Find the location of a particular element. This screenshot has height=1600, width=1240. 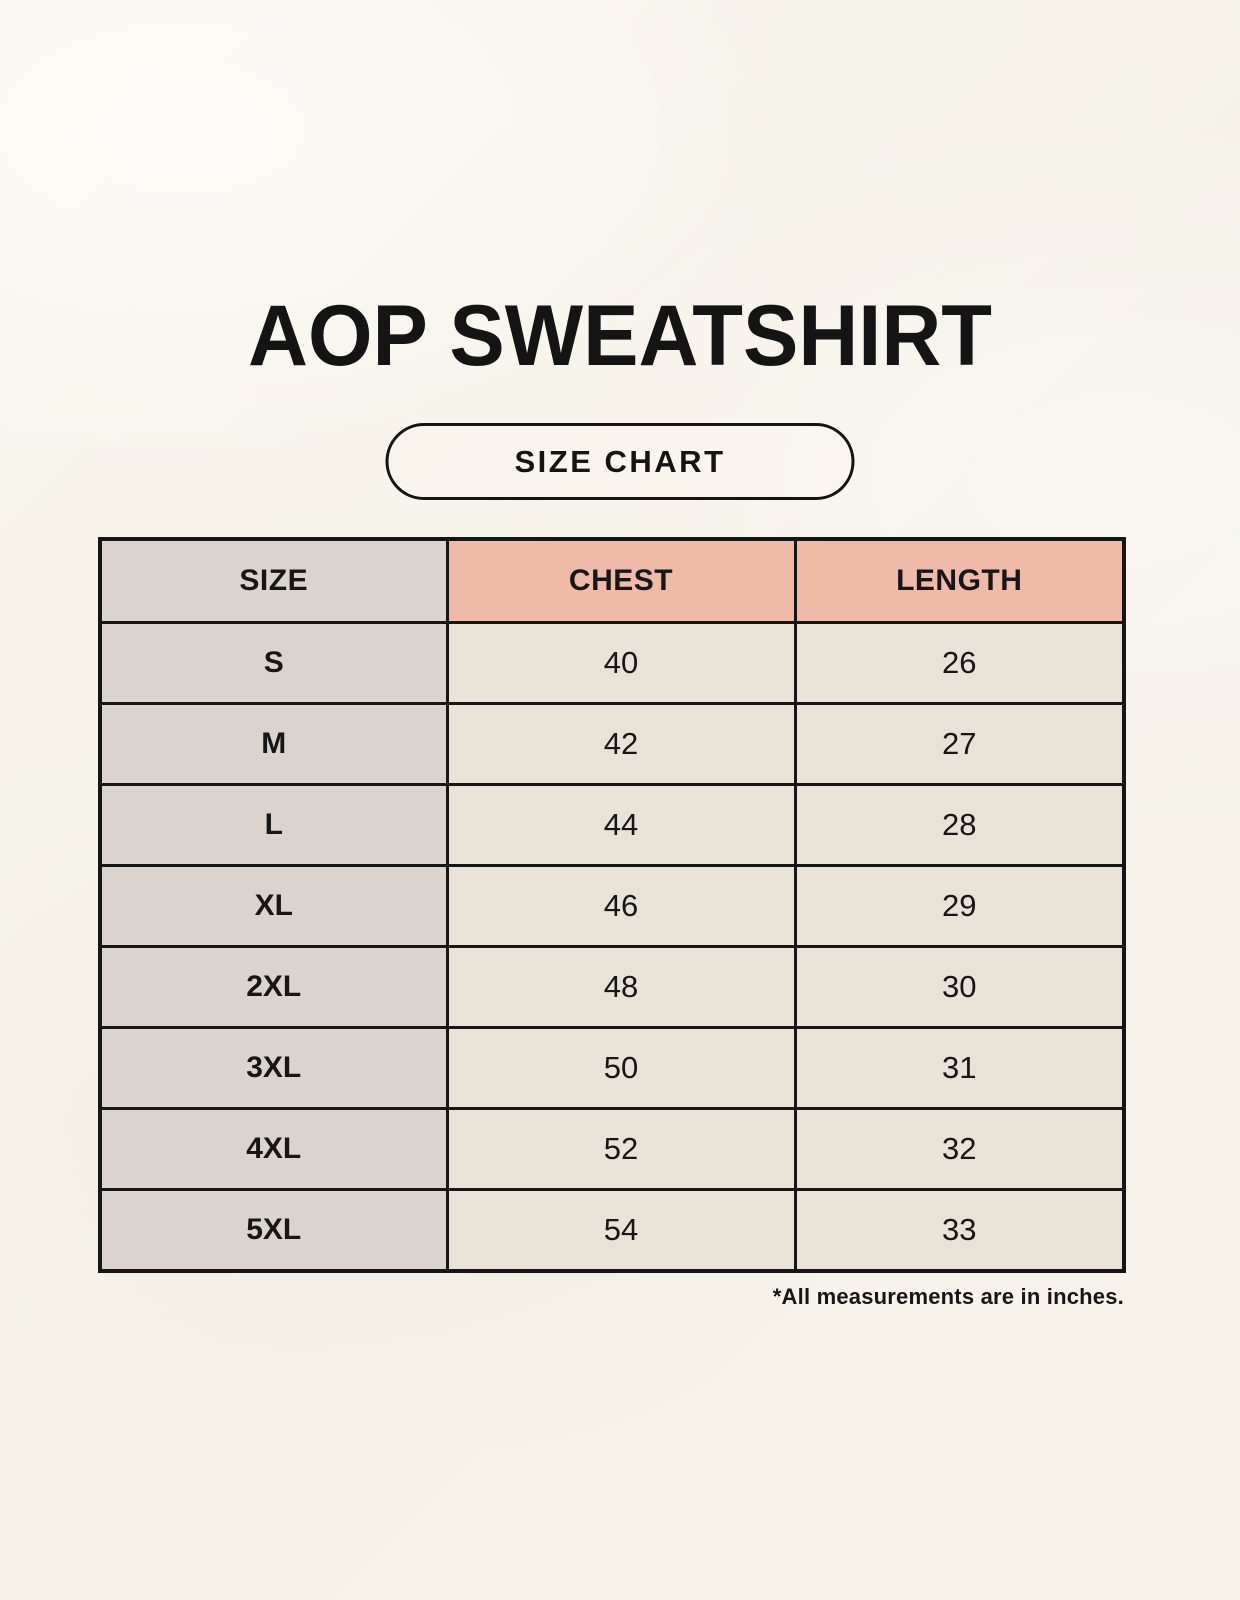

column-header-size: SIZE is located at coordinates (273, 580).